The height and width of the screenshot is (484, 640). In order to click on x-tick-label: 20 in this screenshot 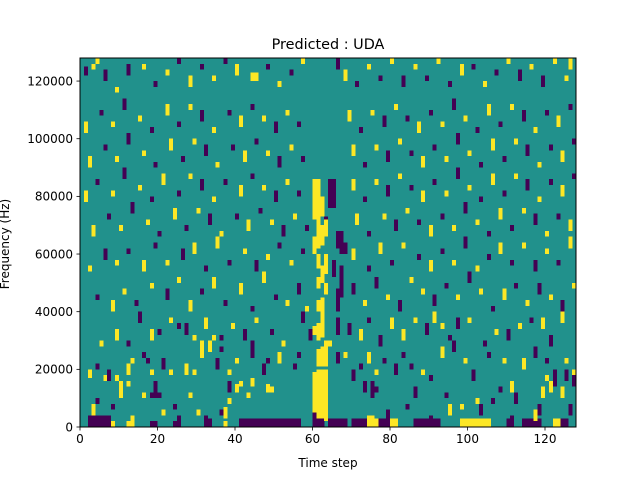, I will do `click(157, 439)`.